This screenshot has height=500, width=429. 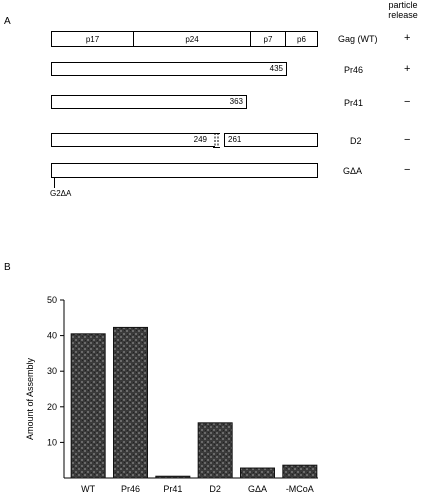 What do you see at coordinates (276, 68) in the screenshot?
I see `pr46-end-label: 435` at bounding box center [276, 68].